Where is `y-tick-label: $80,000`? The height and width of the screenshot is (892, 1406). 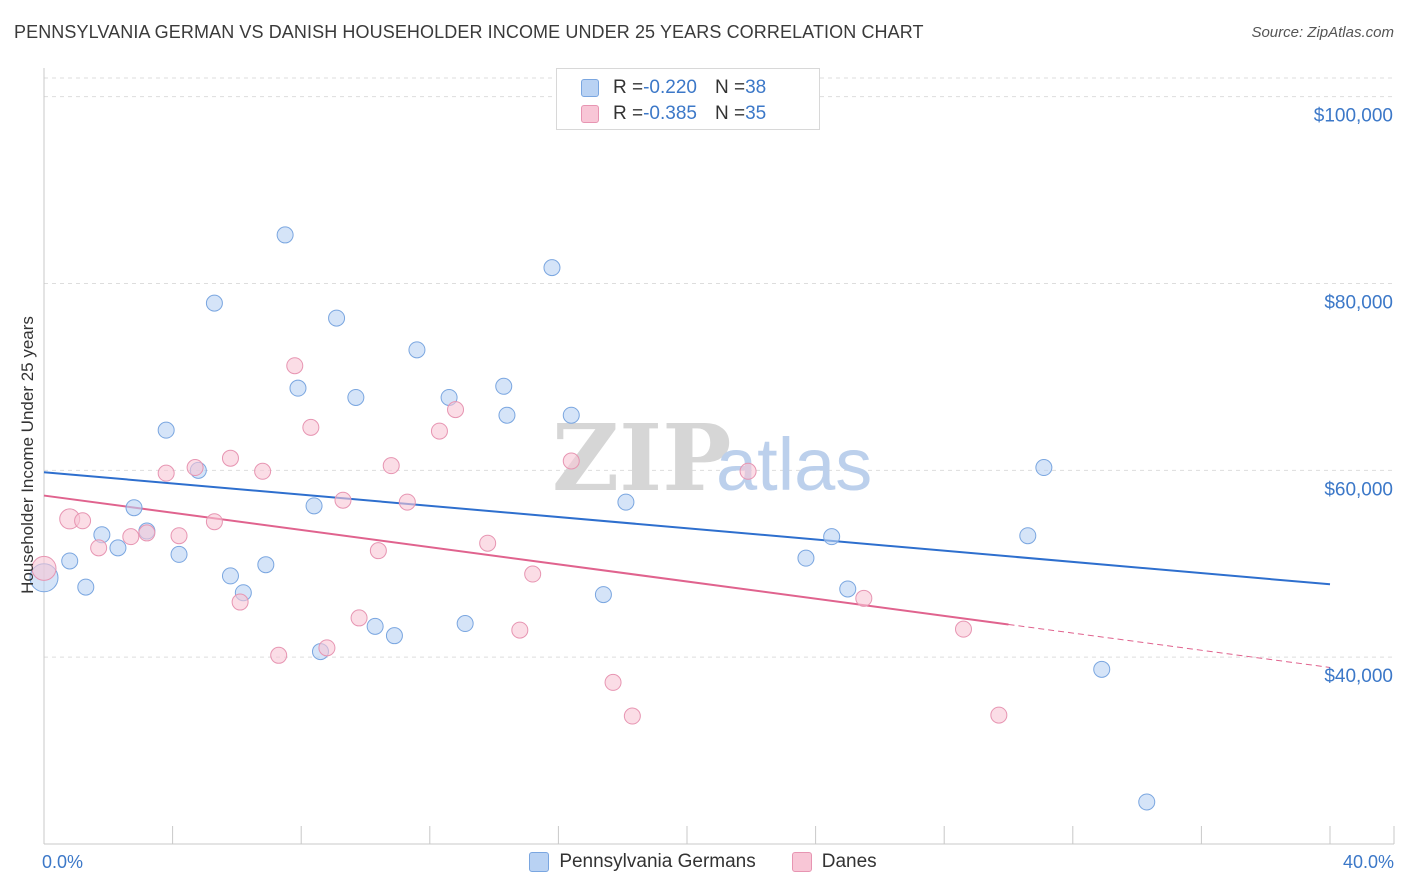
y-tick-label: $80,000 is located at coordinates (1358, 303).